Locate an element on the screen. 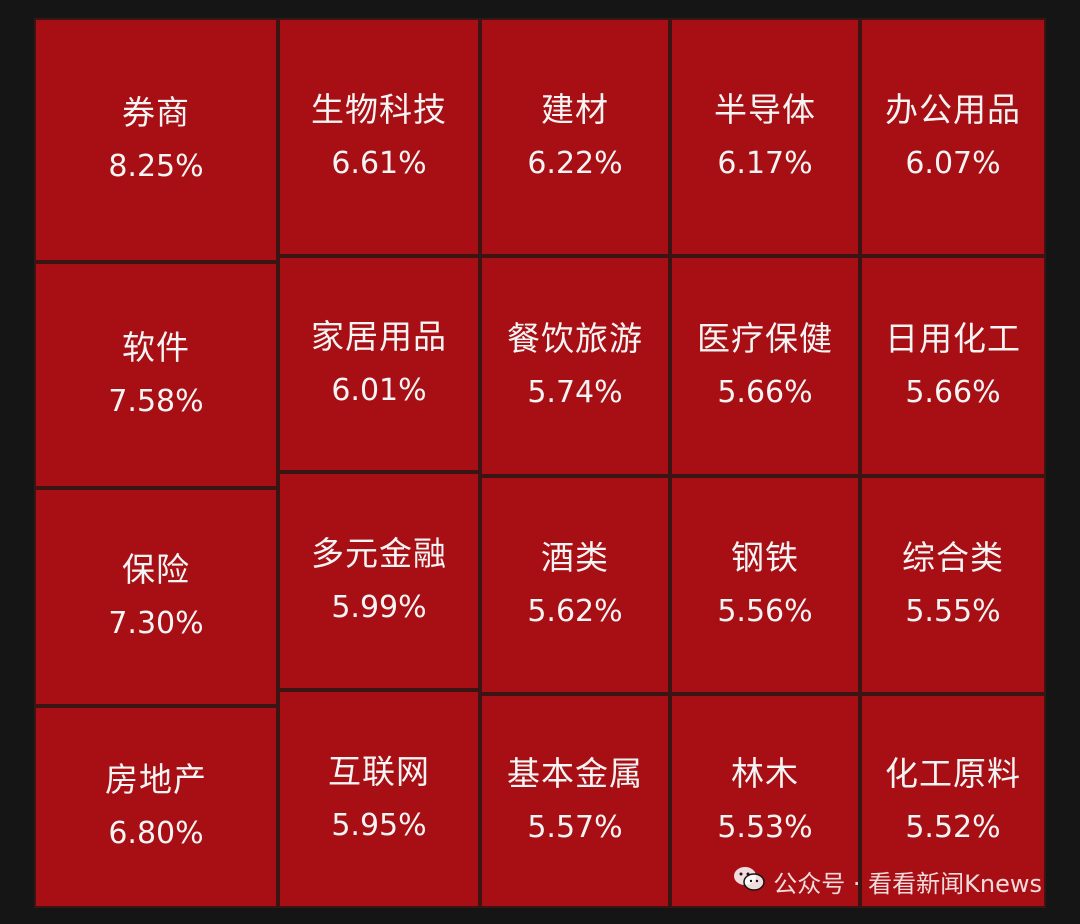 This screenshot has height=924, width=1080. tile-value: 5.53% is located at coordinates (765, 827).